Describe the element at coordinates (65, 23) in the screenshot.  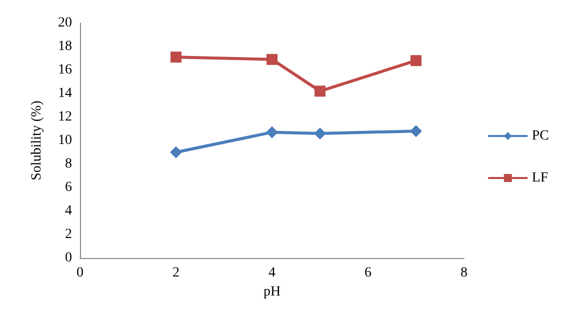
I see `y-tick-label: 20` at that location.